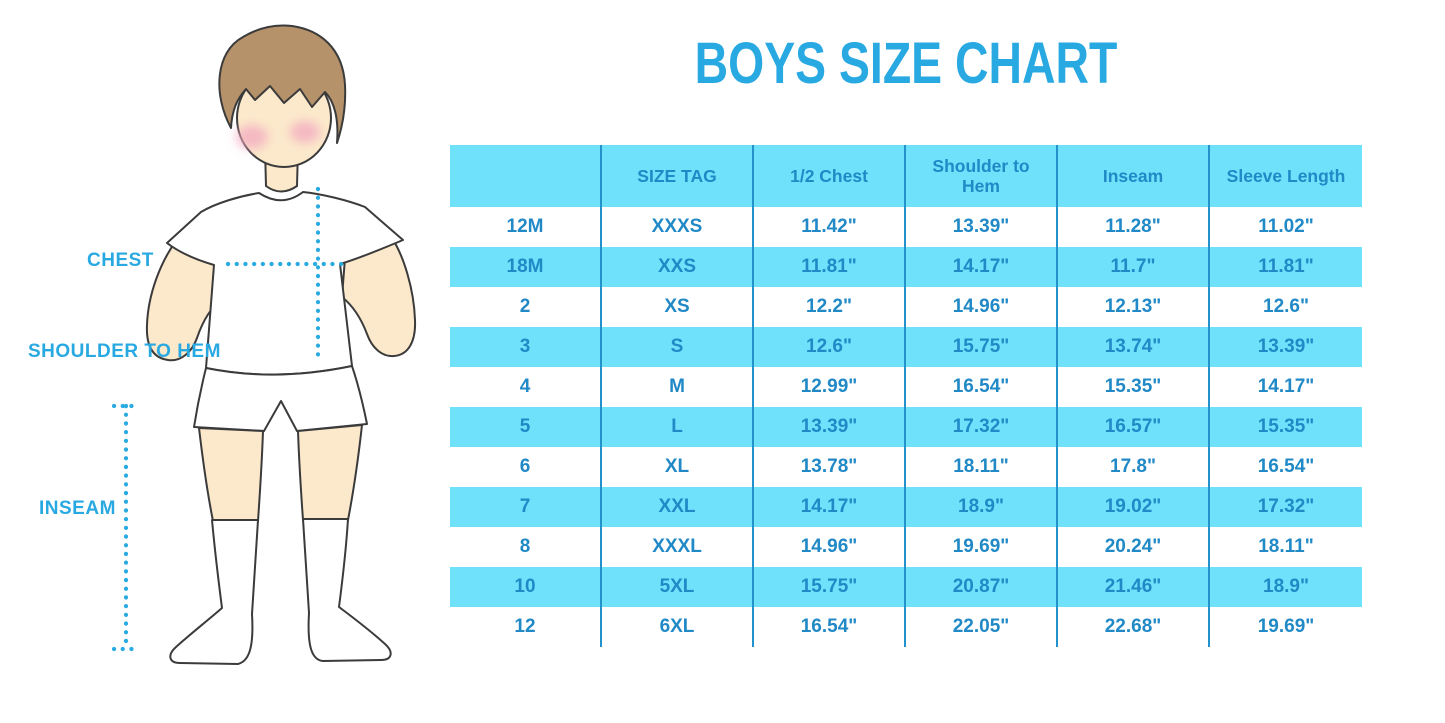  Describe the element at coordinates (1286, 226) in the screenshot. I see `value-cell: 11.02"` at that location.